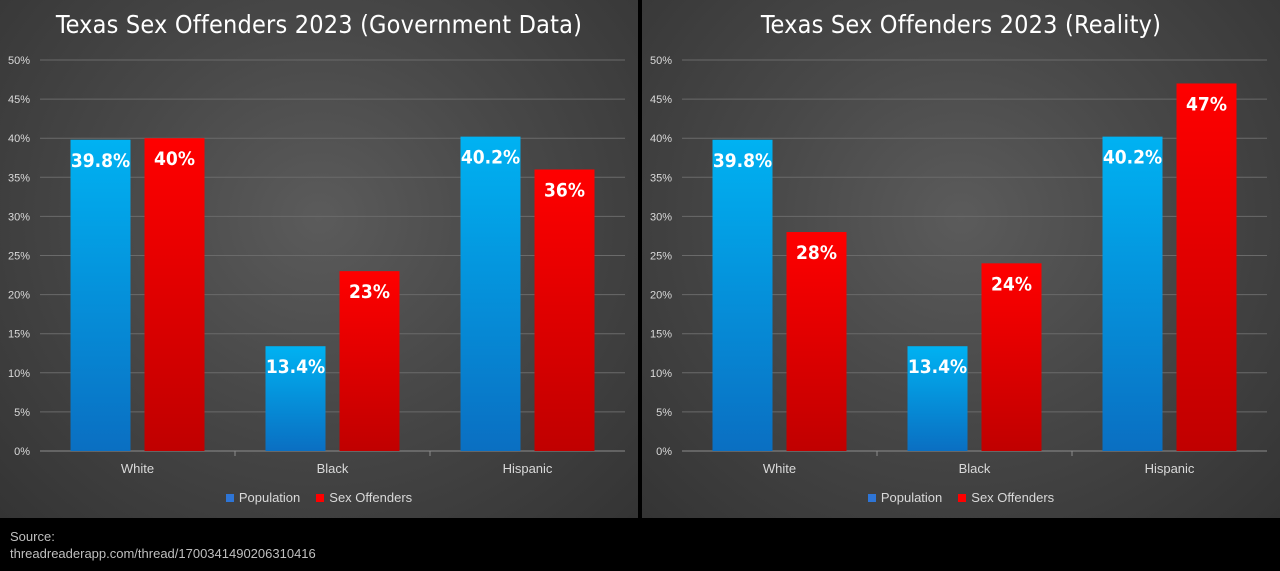 The image size is (1280, 571). I want to click on source-label: Source:, so click(32, 536).